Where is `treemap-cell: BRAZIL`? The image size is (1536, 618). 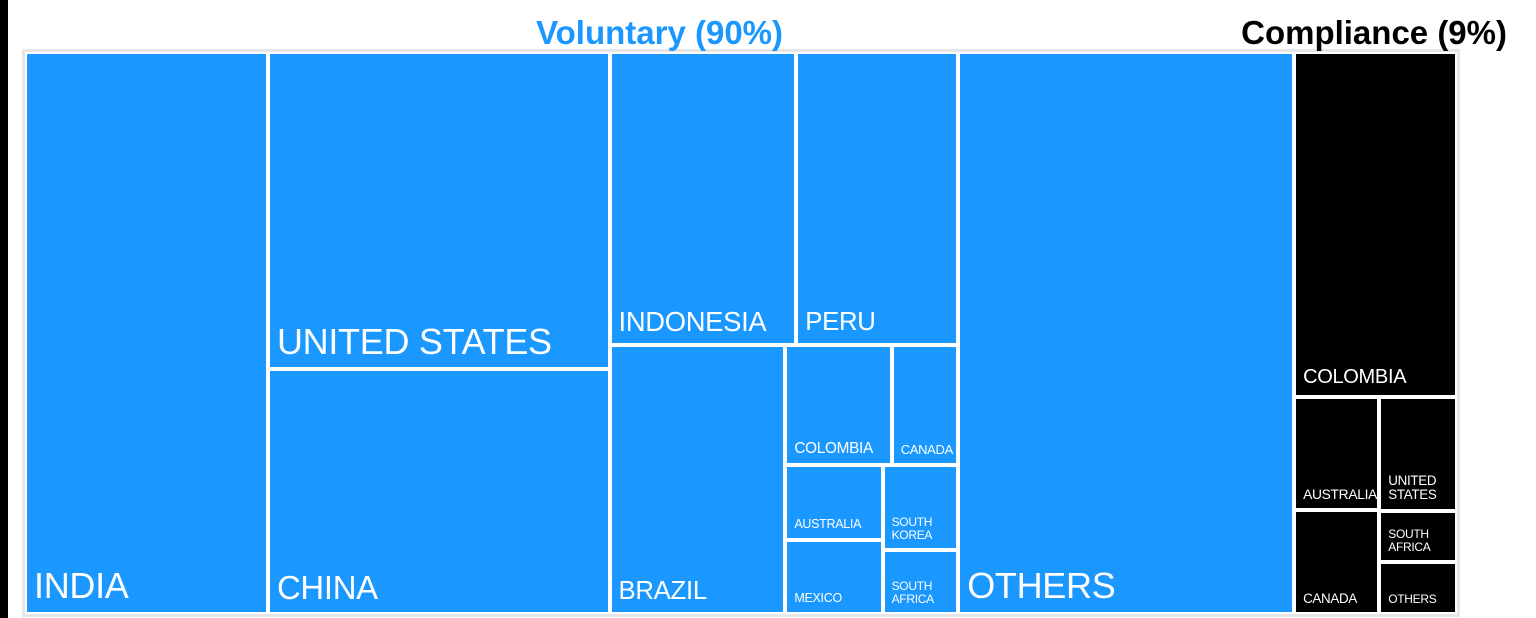
treemap-cell: BRAZIL is located at coordinates (697, 479).